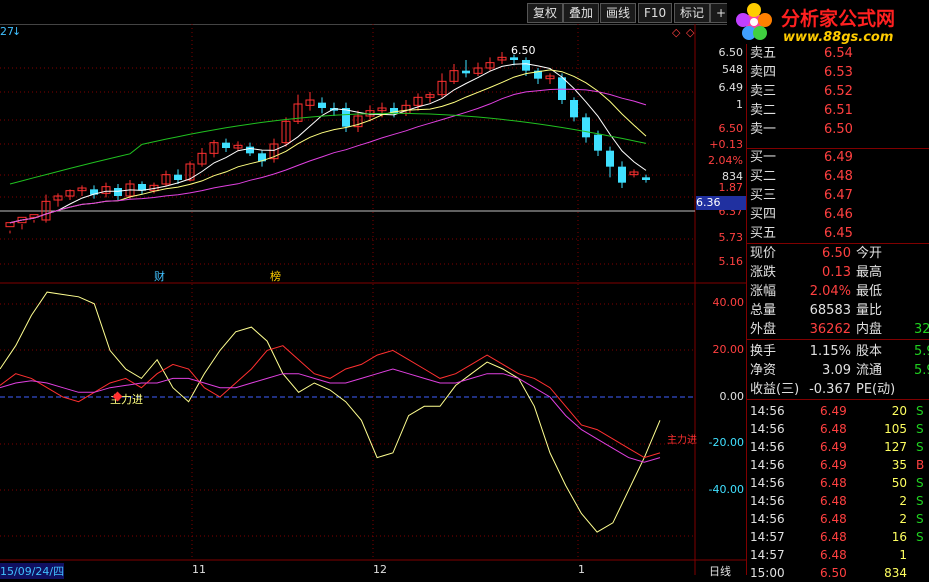  What do you see at coordinates (839, 447) in the screenshot?
I see `tick-row: 14:56 6.49 127 S` at bounding box center [839, 447].